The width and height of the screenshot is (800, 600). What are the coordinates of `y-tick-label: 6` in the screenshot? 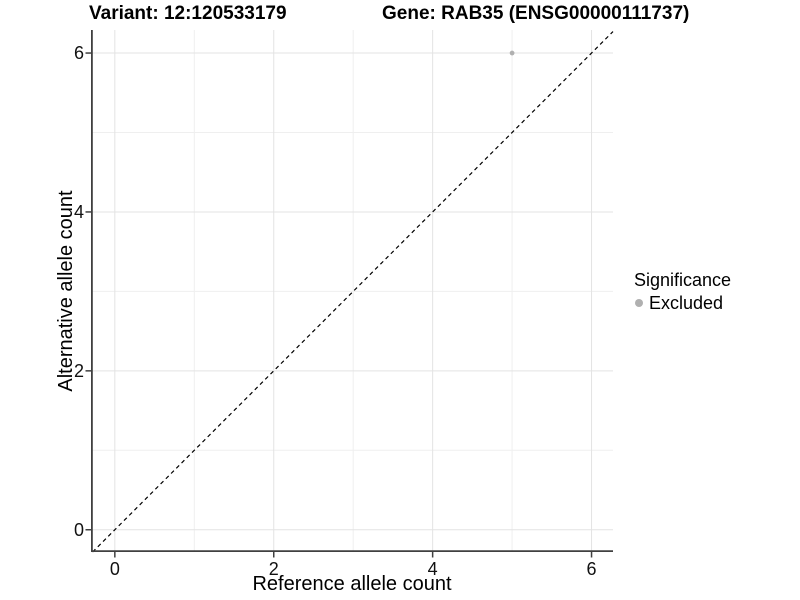 It's located at (78, 53).